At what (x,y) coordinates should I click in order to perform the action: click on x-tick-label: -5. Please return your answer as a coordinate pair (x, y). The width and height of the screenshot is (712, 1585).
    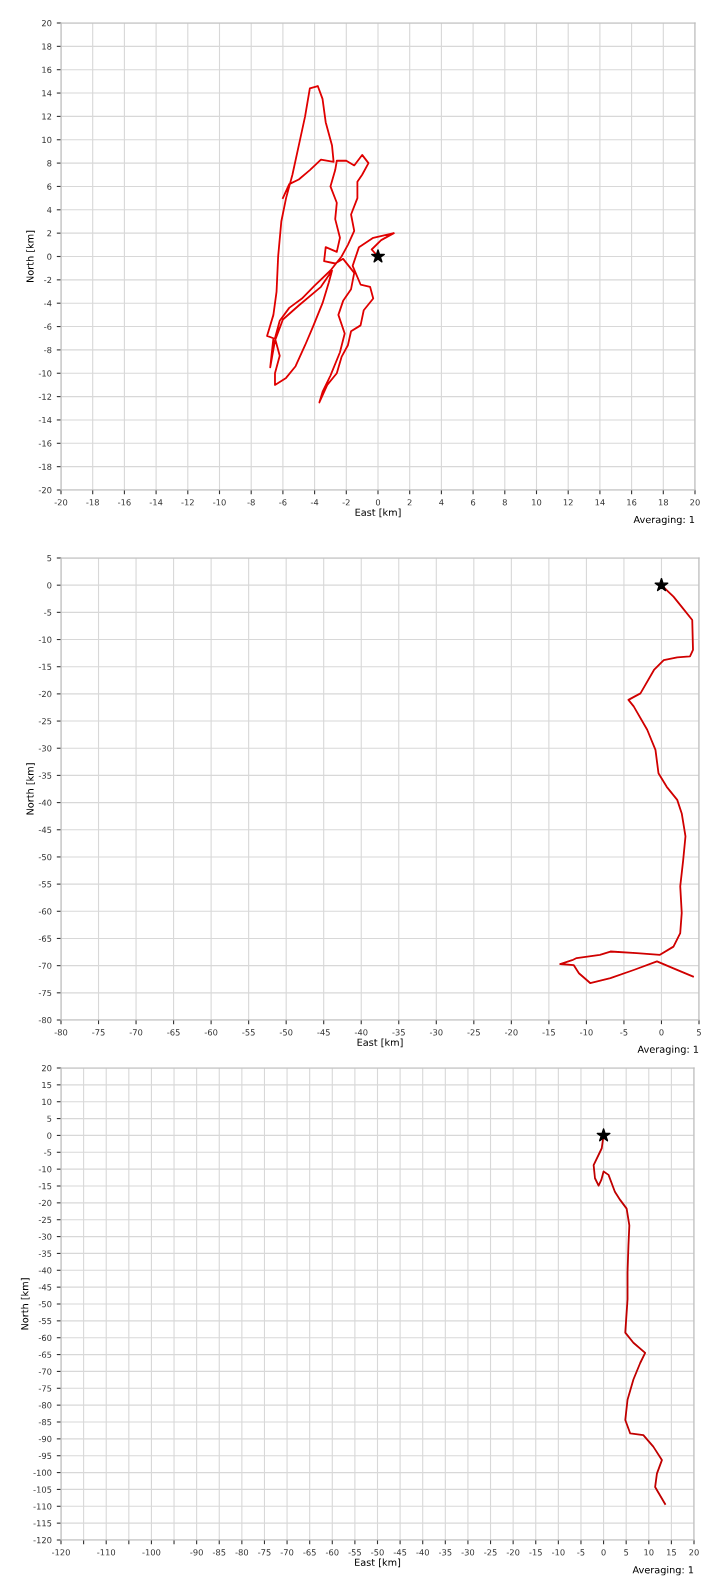
    Looking at the image, I should click on (581, 1552).